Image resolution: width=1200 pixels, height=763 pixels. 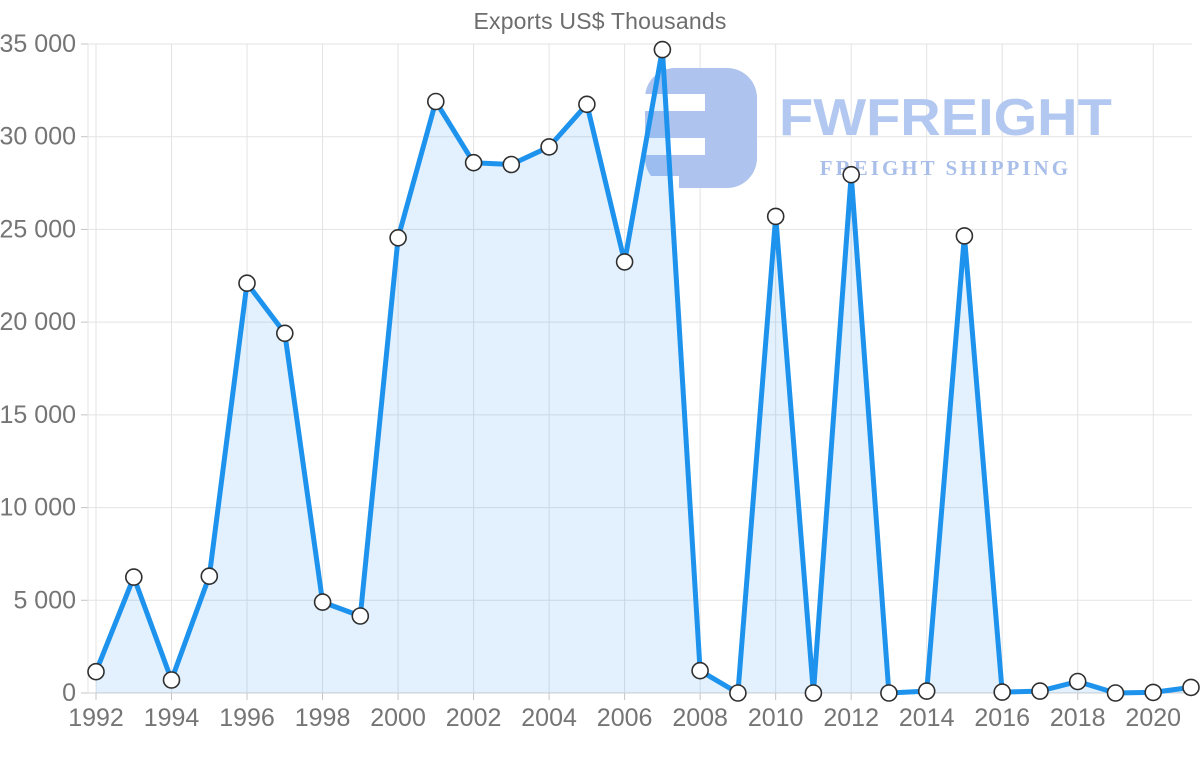 I want to click on data-point-2007, so click(x=662, y=49).